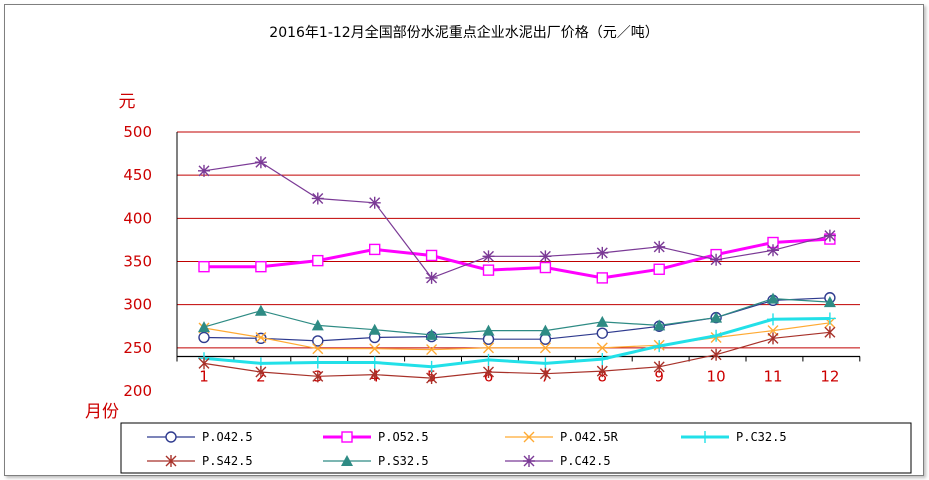 This screenshot has width=929, height=480. I want to click on legend-item-P.O42.5: P.O42.5, so click(200, 437).